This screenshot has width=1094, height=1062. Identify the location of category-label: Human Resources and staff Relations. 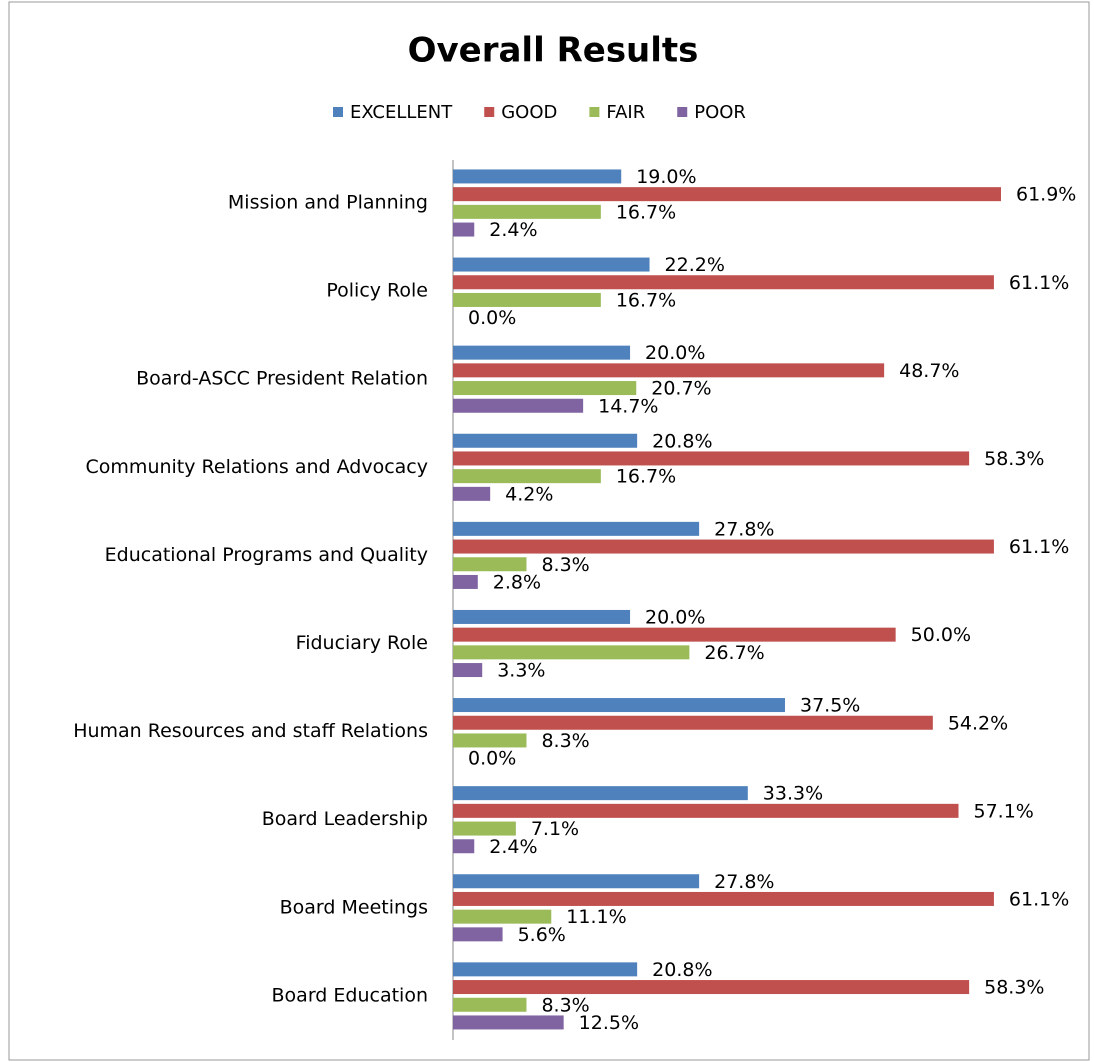
(250, 731).